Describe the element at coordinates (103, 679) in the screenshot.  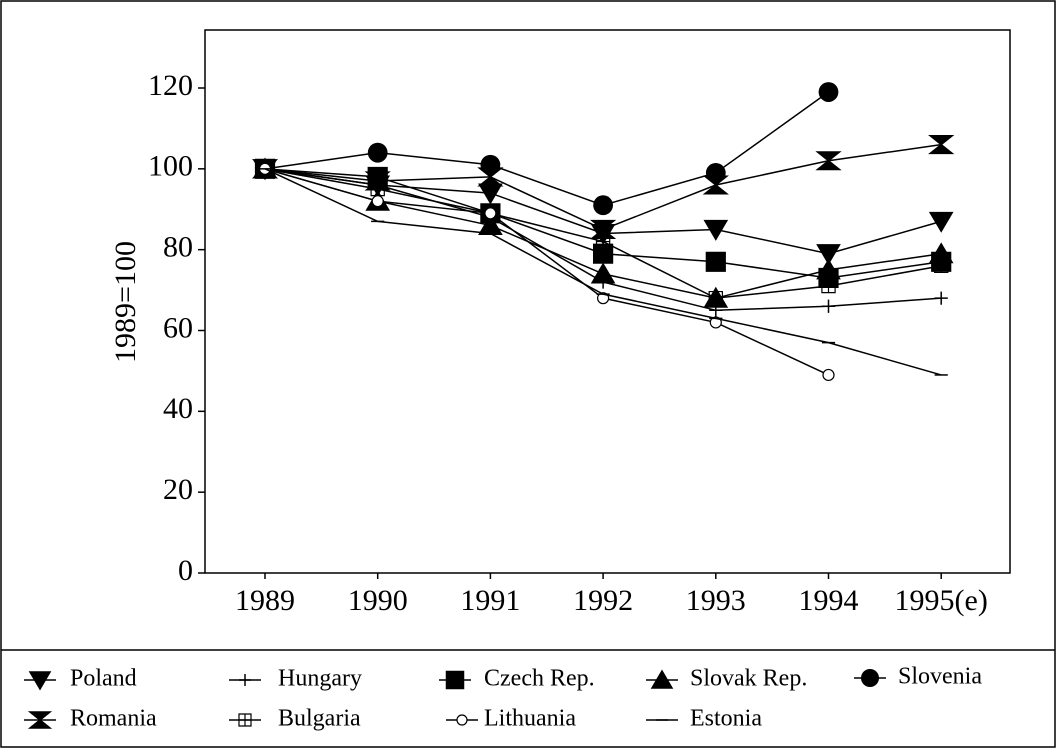
I see `legend-label: Poland` at that location.